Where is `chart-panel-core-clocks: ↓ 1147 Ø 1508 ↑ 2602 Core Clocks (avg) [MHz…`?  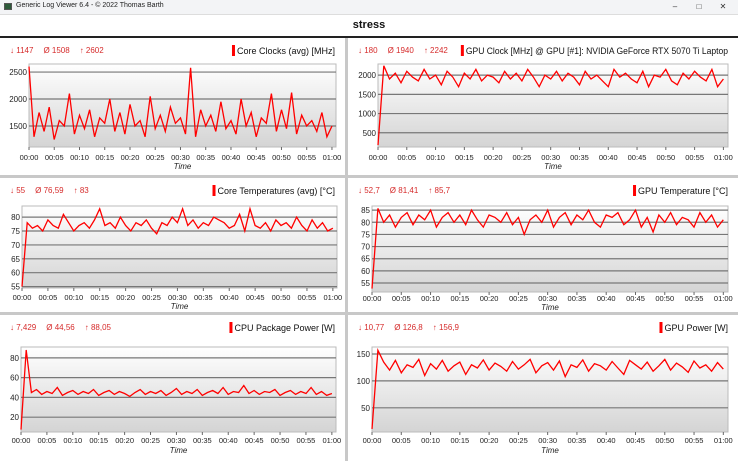 chart-panel-core-clocks: ↓ 1147 Ø 1508 ↑ 2602 Core Clocks (avg) [MHz… is located at coordinates (172, 106).